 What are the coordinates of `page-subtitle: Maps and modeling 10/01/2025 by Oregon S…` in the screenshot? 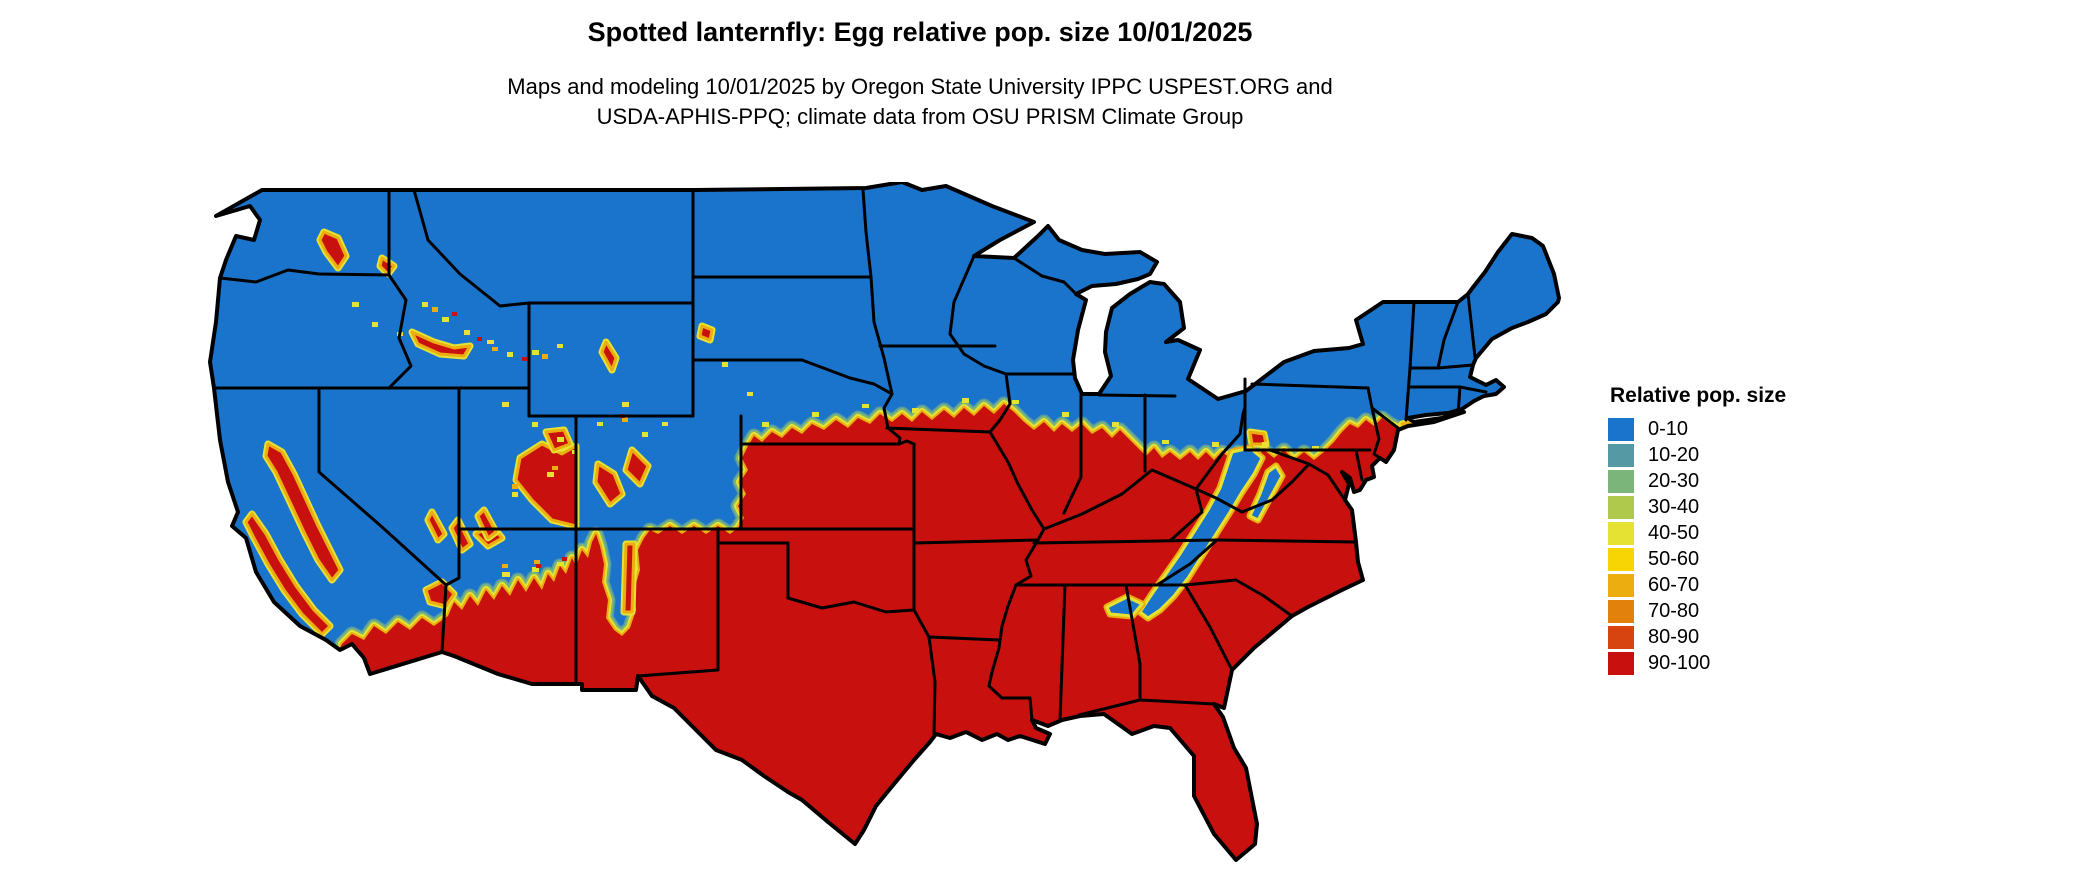 It's located at (920, 102).